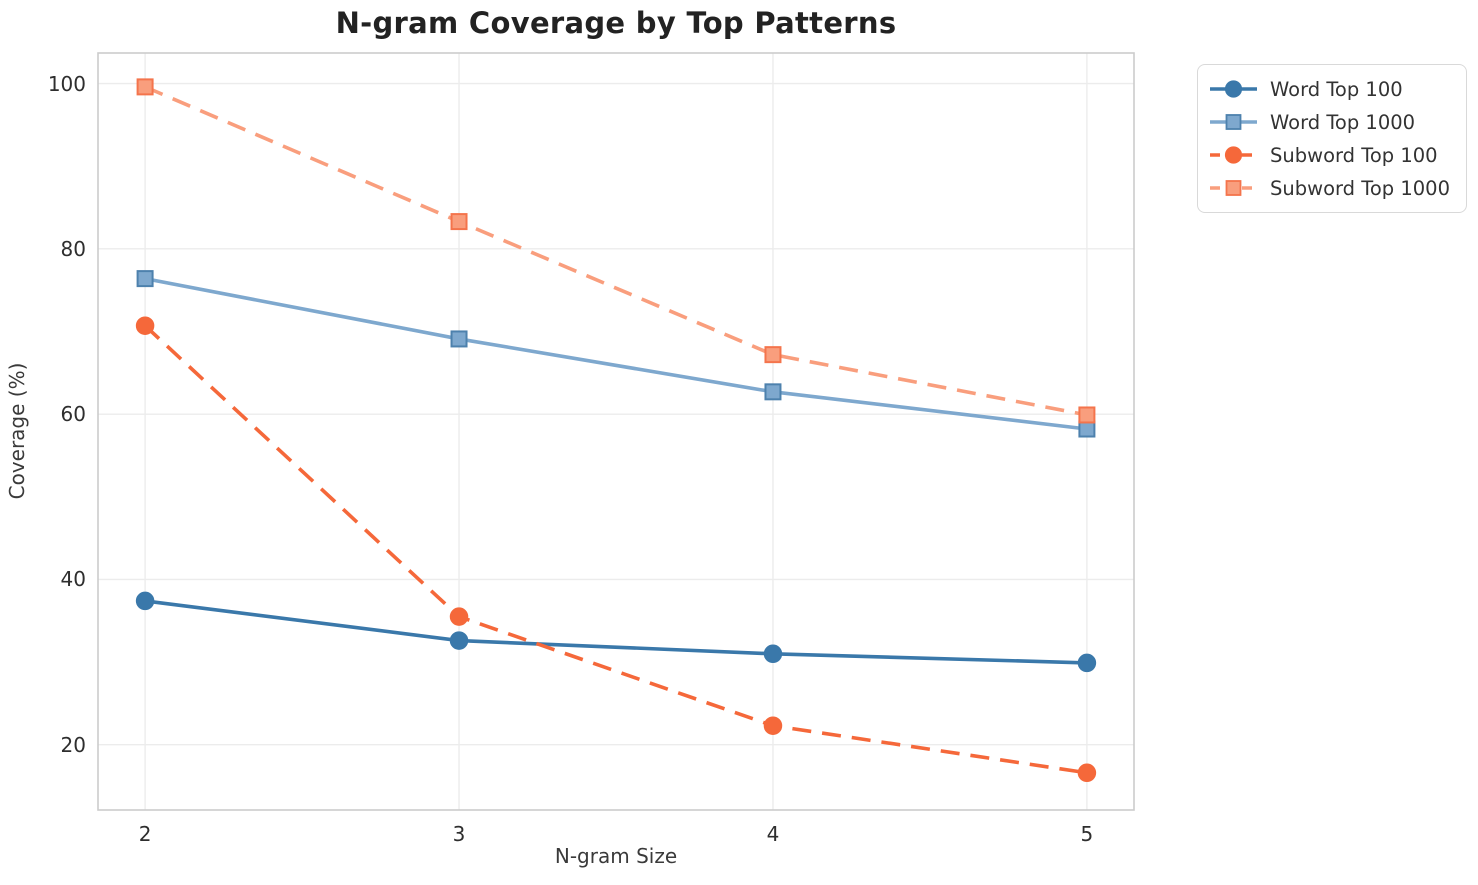 This screenshot has width=1478, height=885. I want to click on y-tick-label: 80, so click(73, 248).